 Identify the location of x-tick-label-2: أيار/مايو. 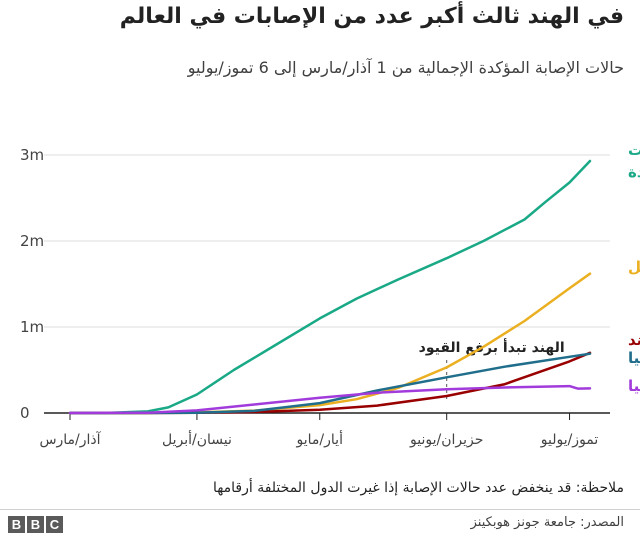
(320, 439).